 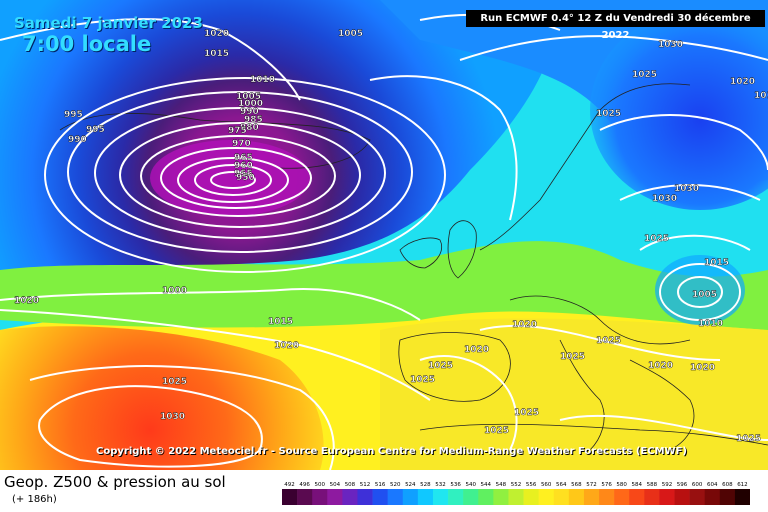 I want to click on contour-label: 1015, so click(x=716, y=263).